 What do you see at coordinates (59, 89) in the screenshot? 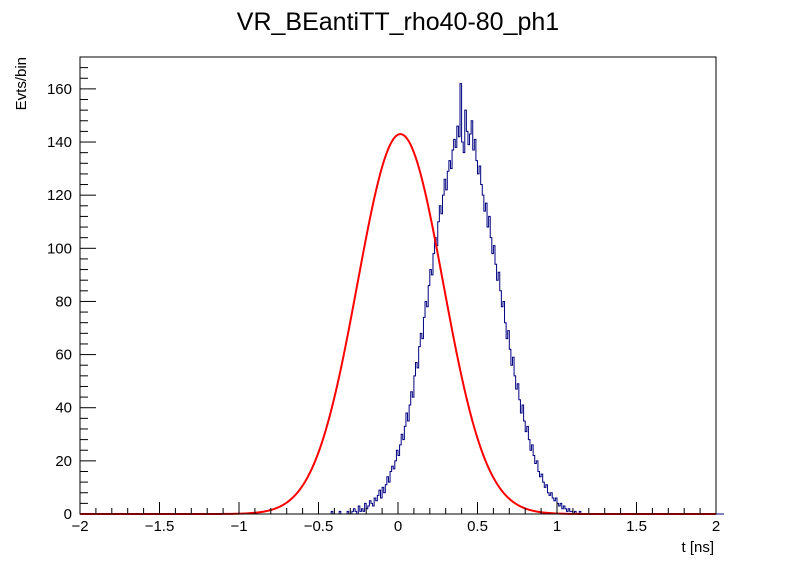
I see `y-tick-label: 160` at bounding box center [59, 89].